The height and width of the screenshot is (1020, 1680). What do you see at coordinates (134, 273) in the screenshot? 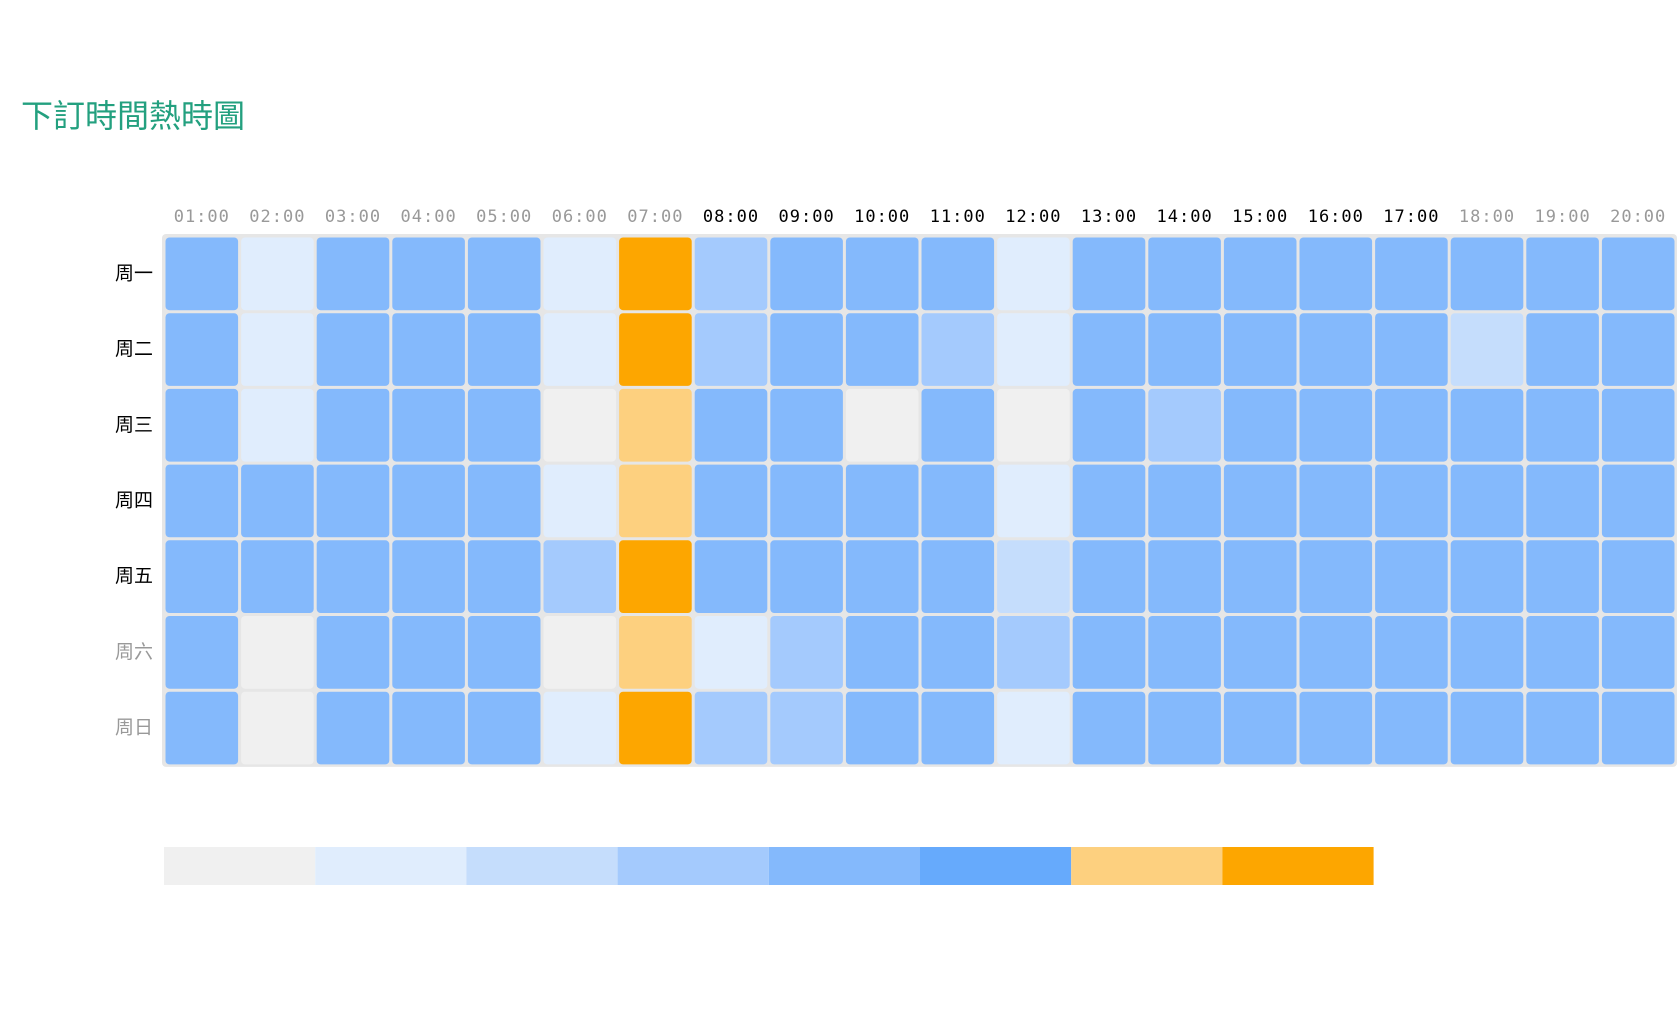
I see `y-tick-label: 周一` at bounding box center [134, 273].